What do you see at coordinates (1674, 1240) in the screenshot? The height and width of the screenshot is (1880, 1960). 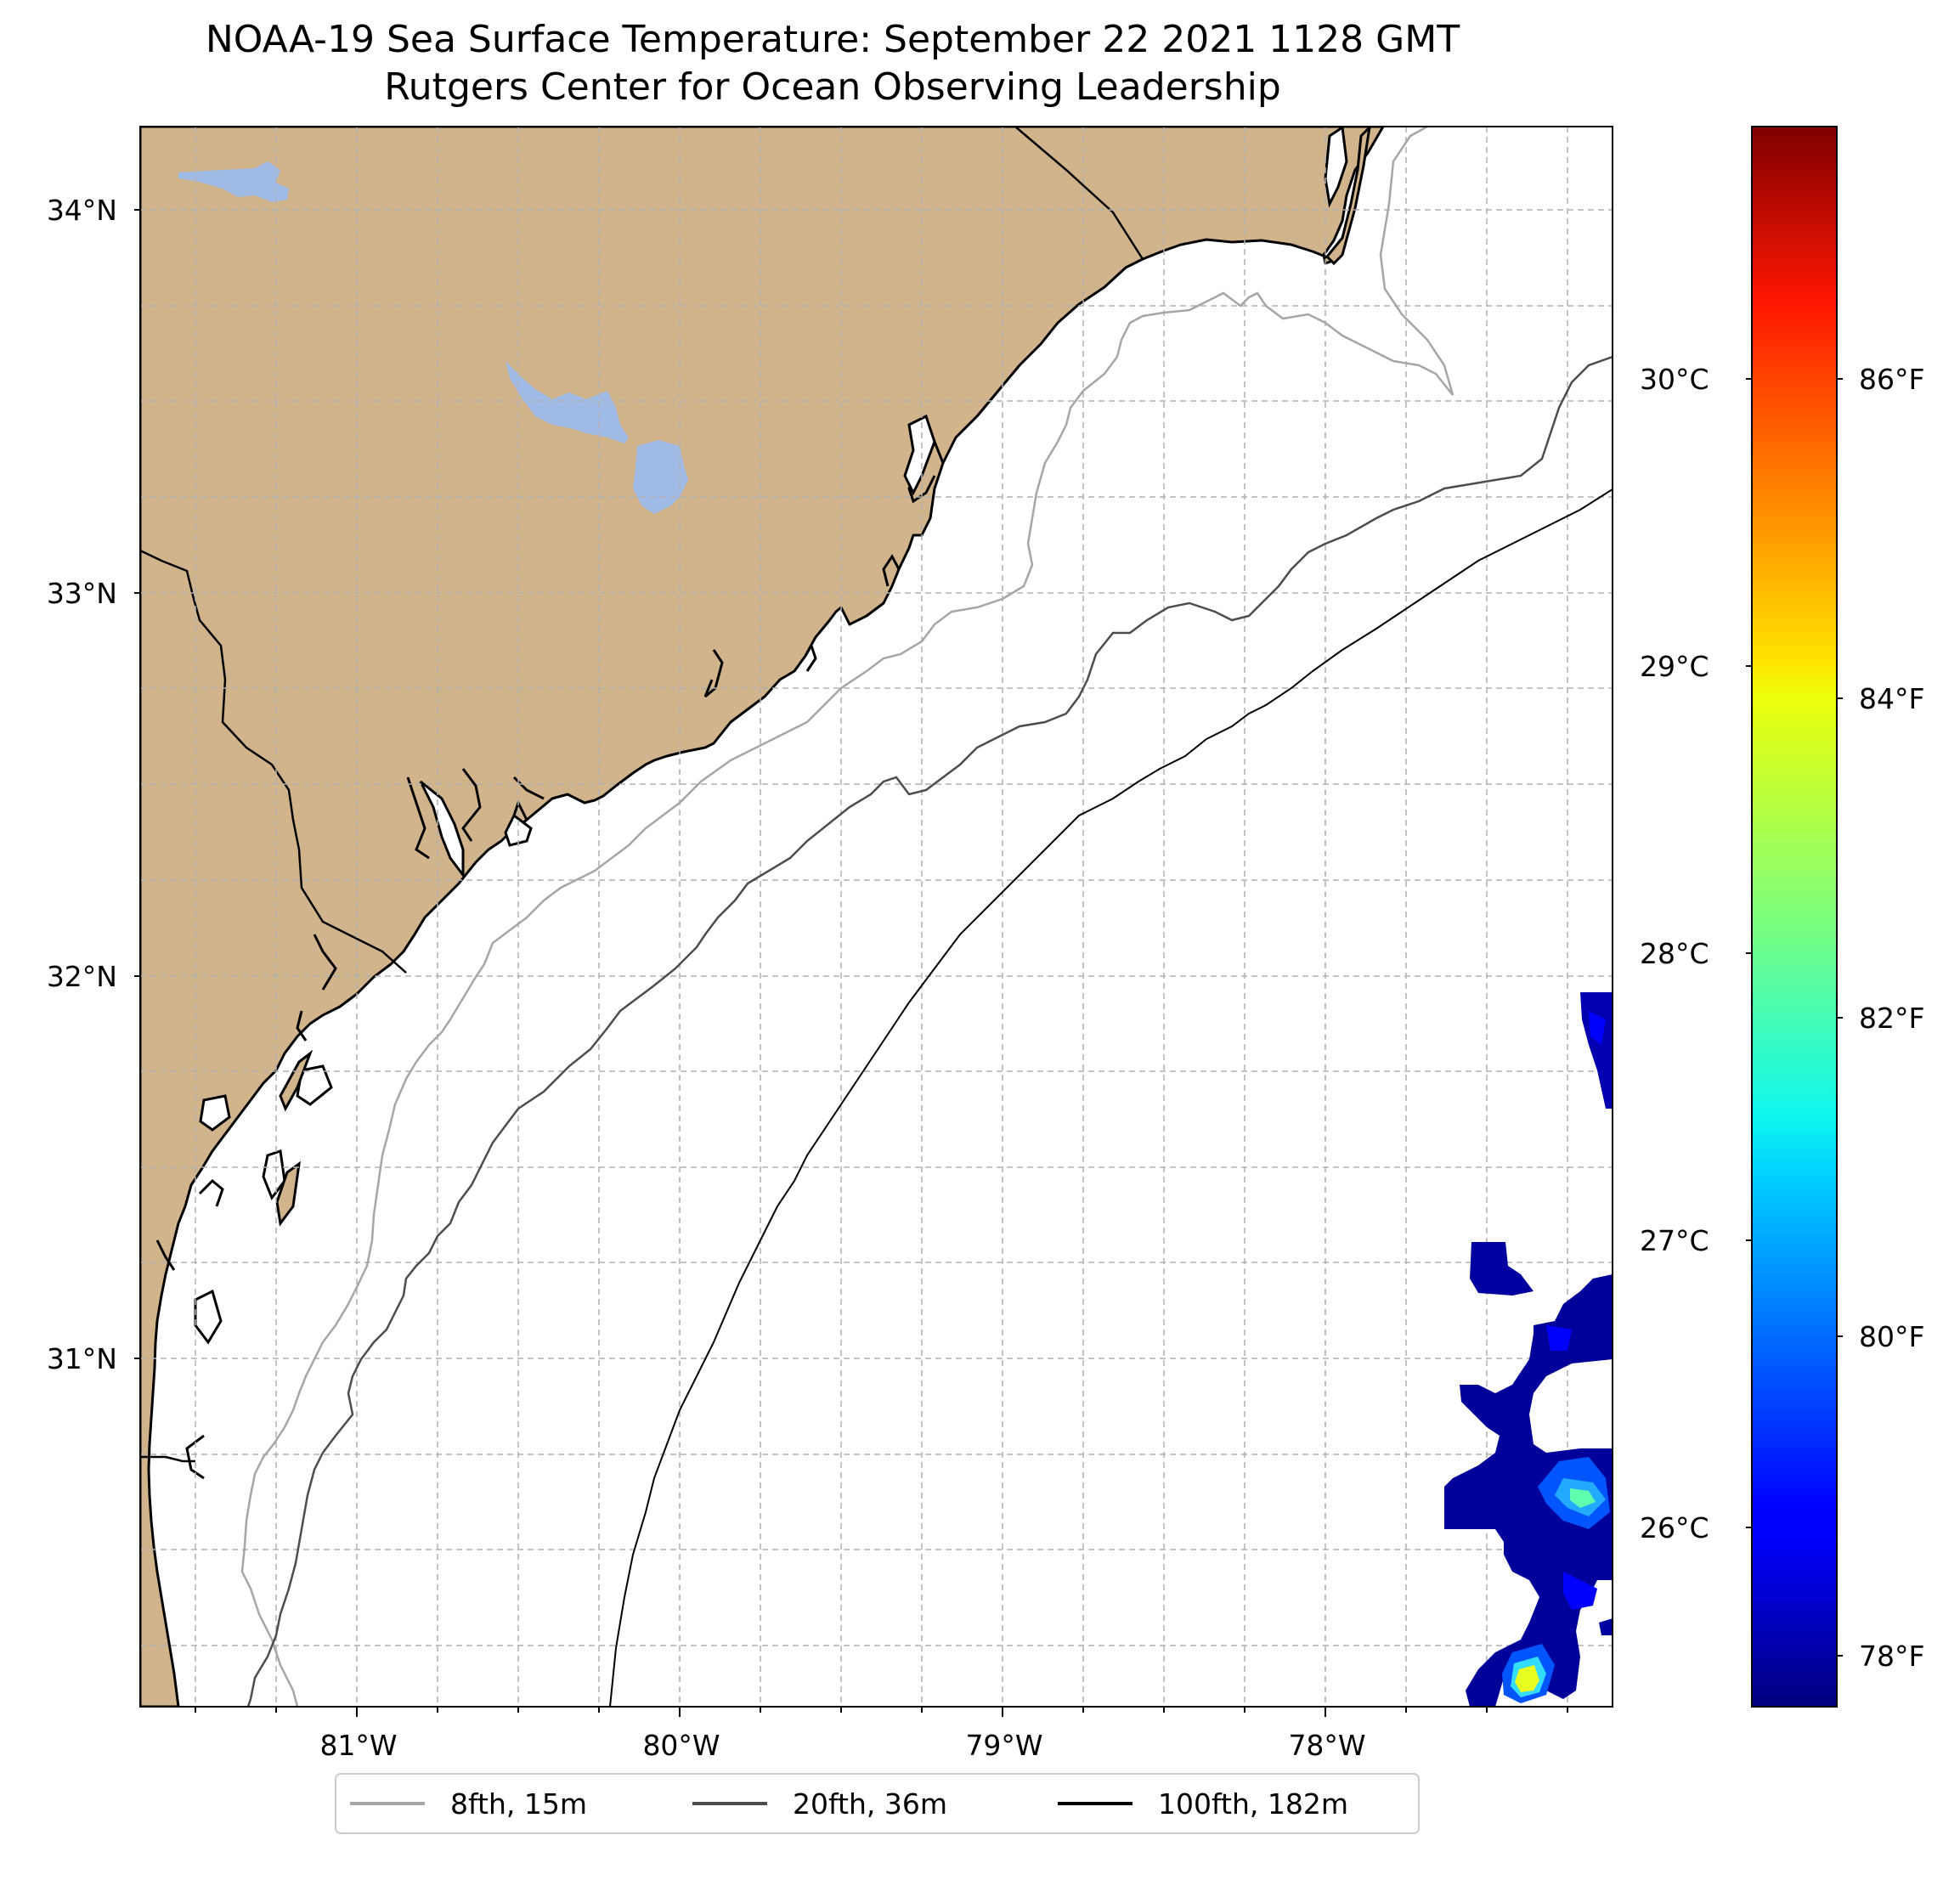 I see `celsius-label: 27°C` at bounding box center [1674, 1240].